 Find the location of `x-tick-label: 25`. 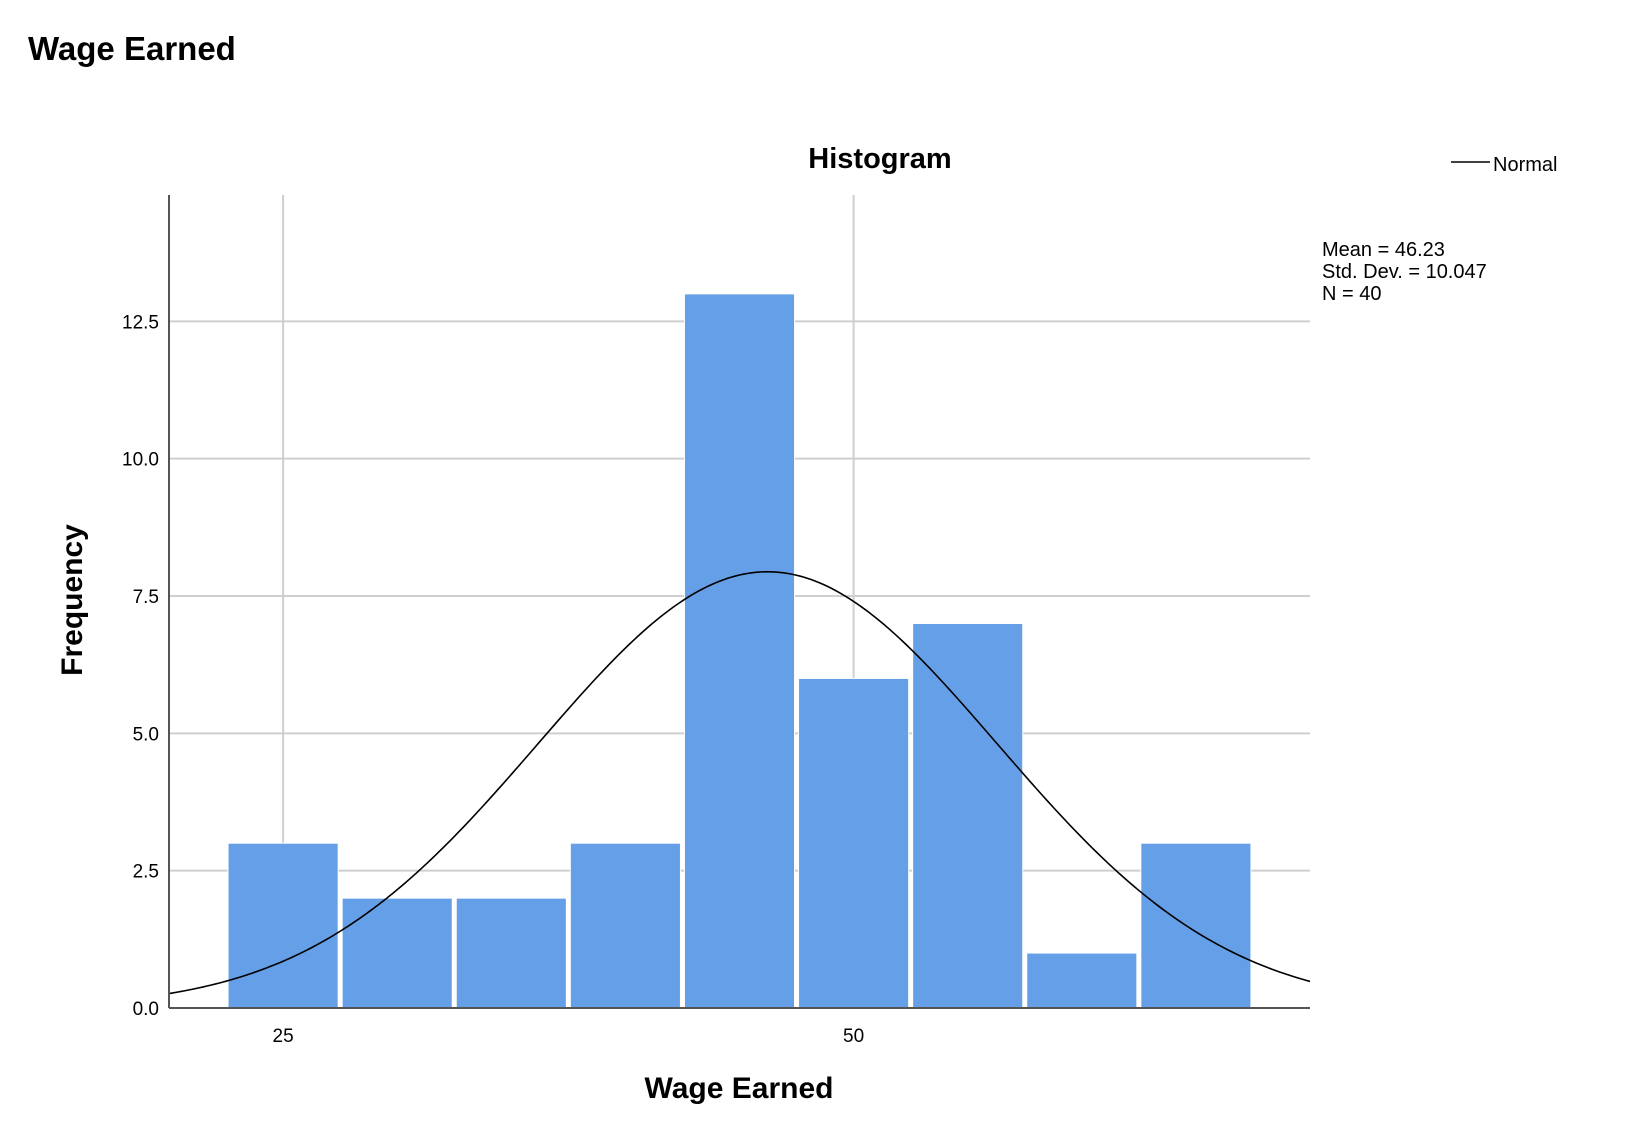

x-tick-label: 25 is located at coordinates (283, 1036).